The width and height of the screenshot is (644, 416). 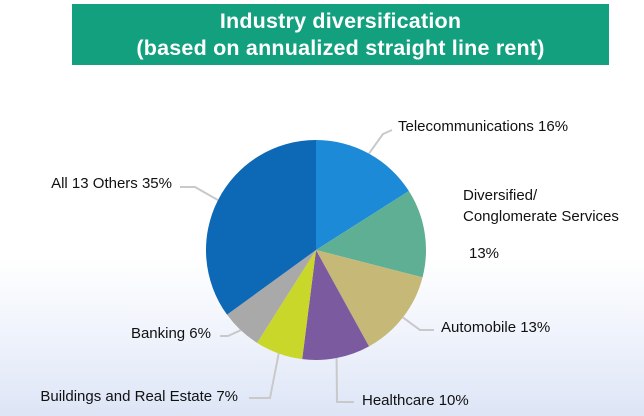 What do you see at coordinates (369, 298) in the screenshot?
I see `pie-slice-automobile` at bounding box center [369, 298].